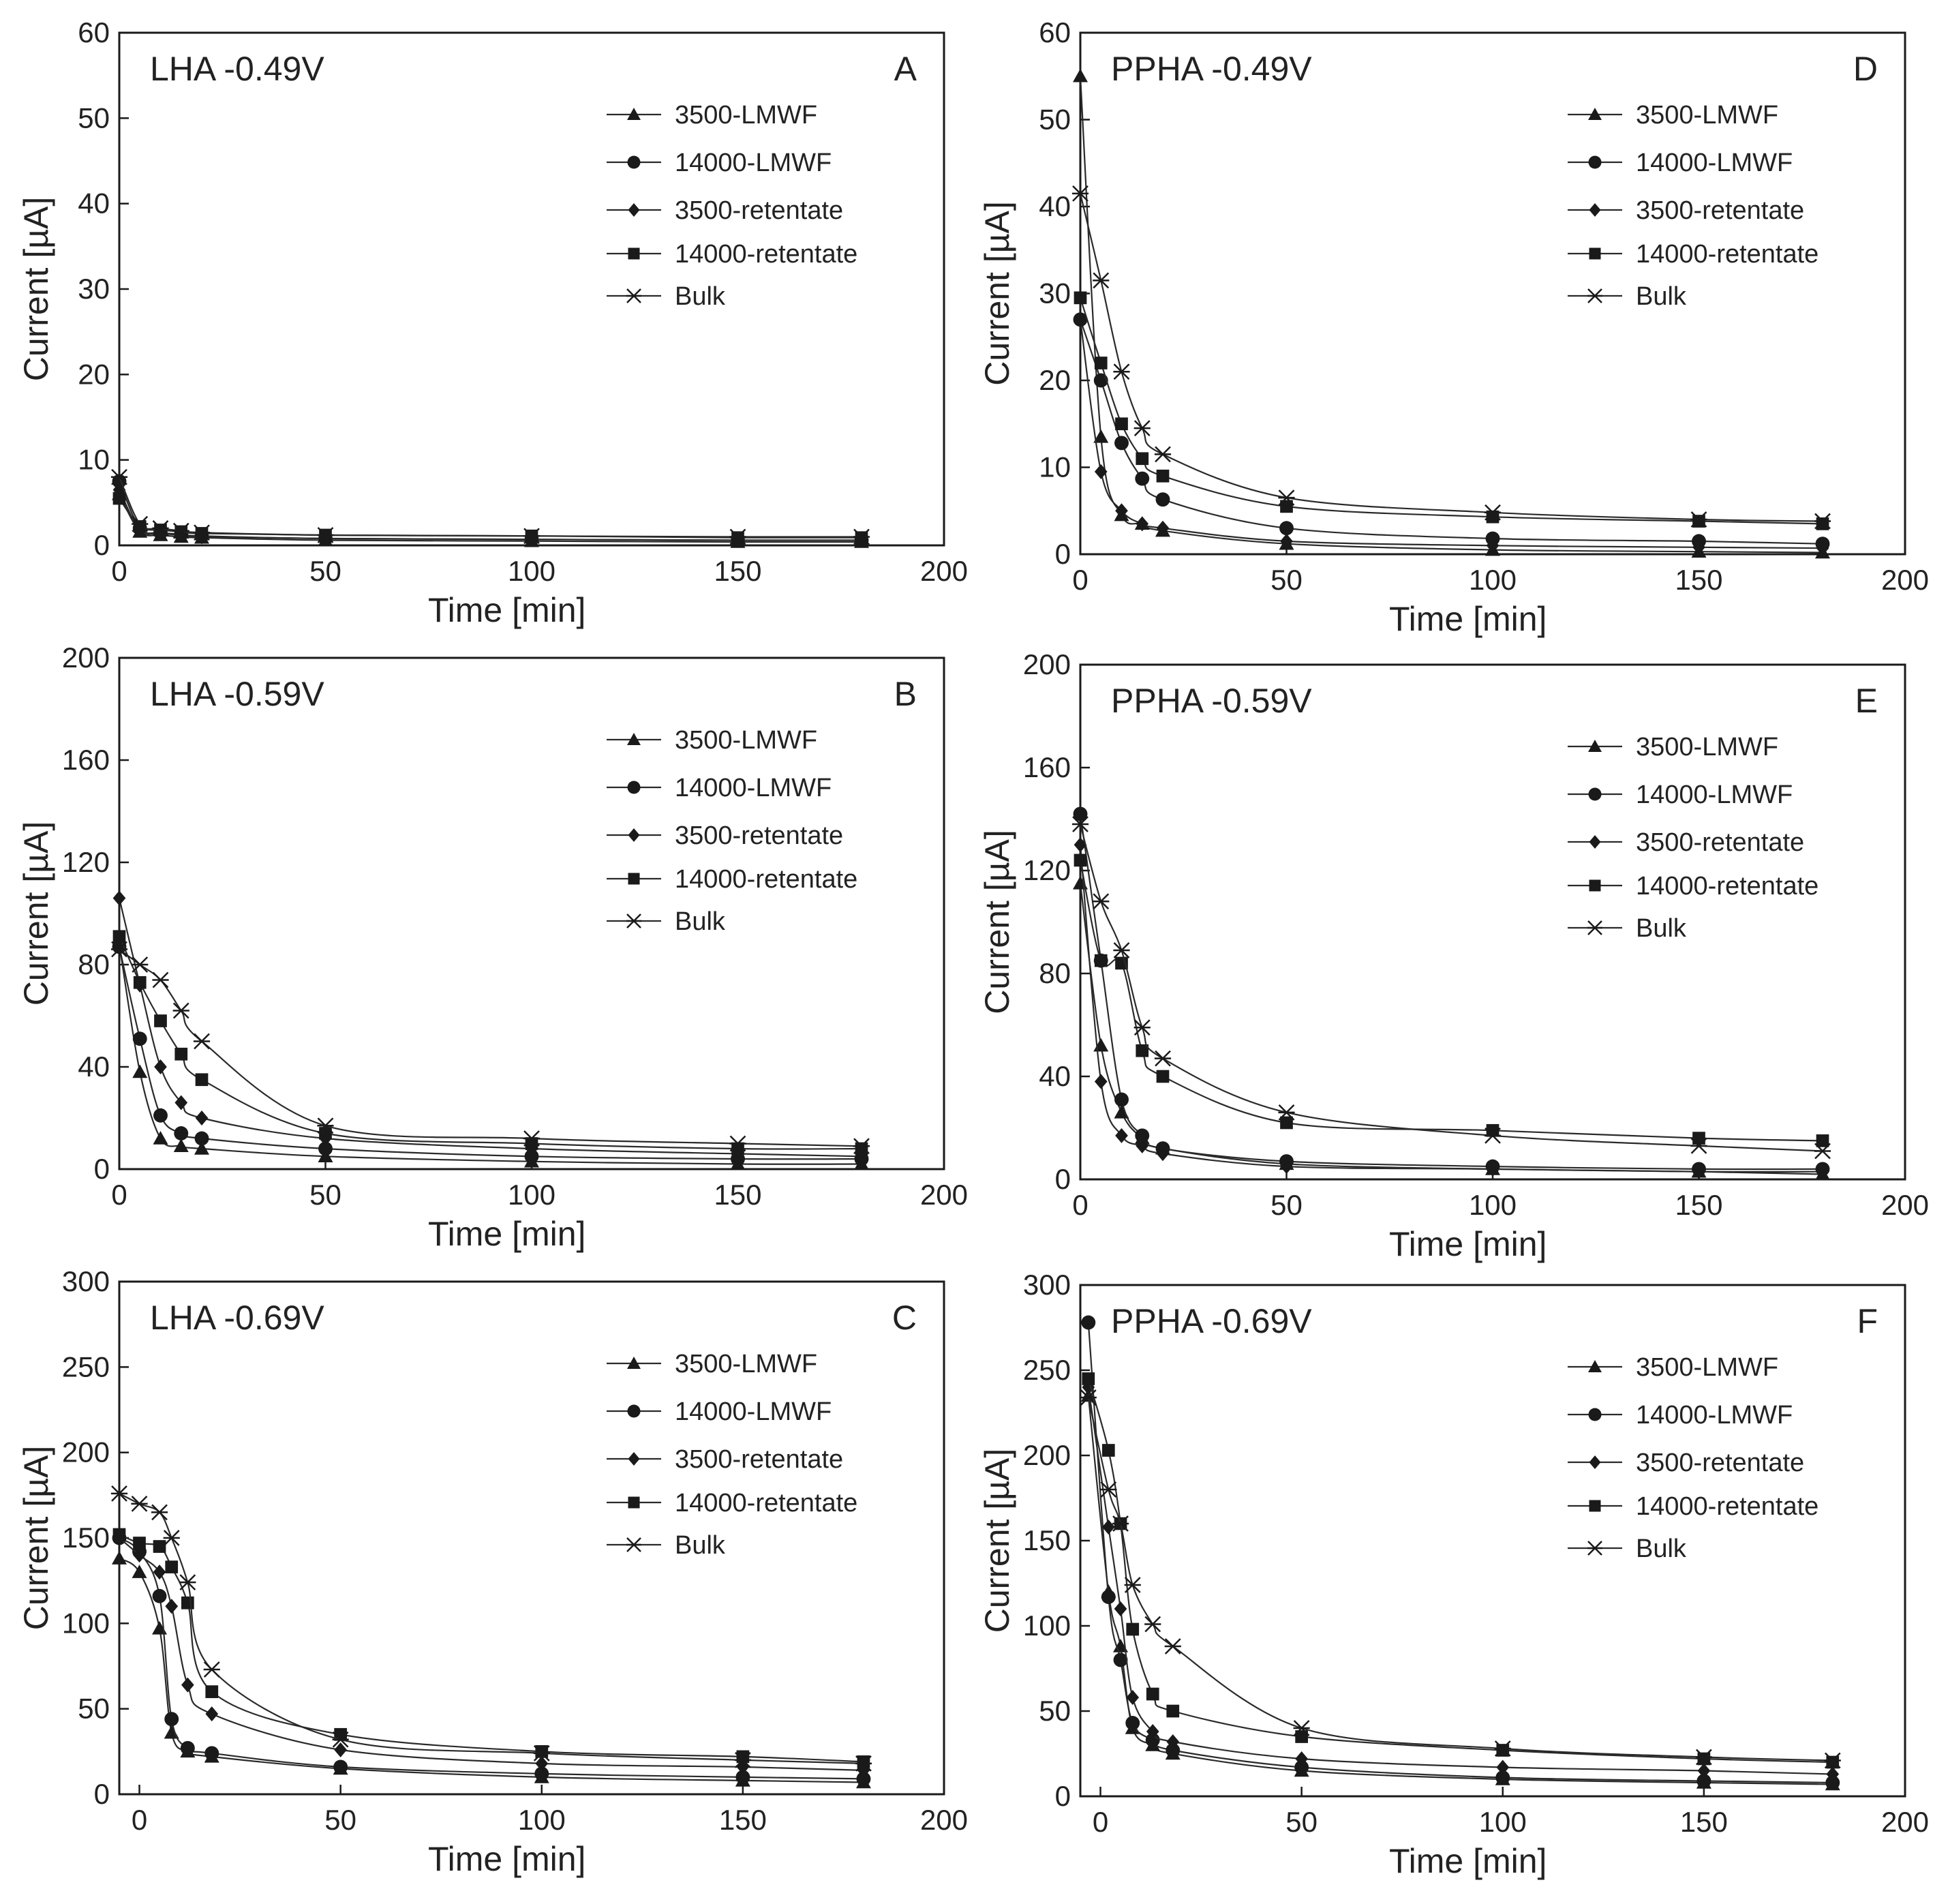 Image resolution: width=1933 pixels, height=1904 pixels. What do you see at coordinates (86, 760) in the screenshot?
I see `y-tick-label: 160` at bounding box center [86, 760].